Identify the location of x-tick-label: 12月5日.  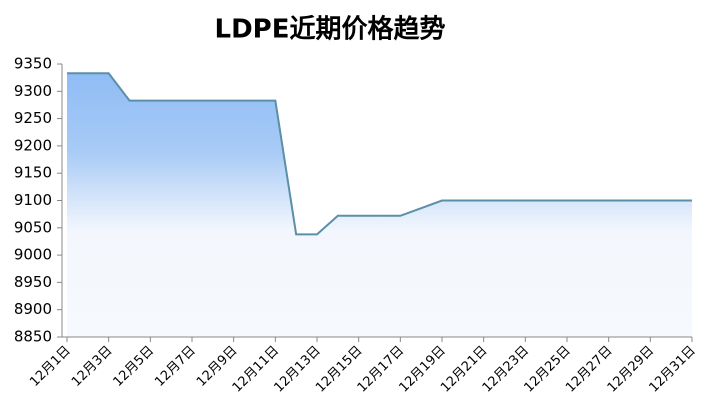
(134, 366).